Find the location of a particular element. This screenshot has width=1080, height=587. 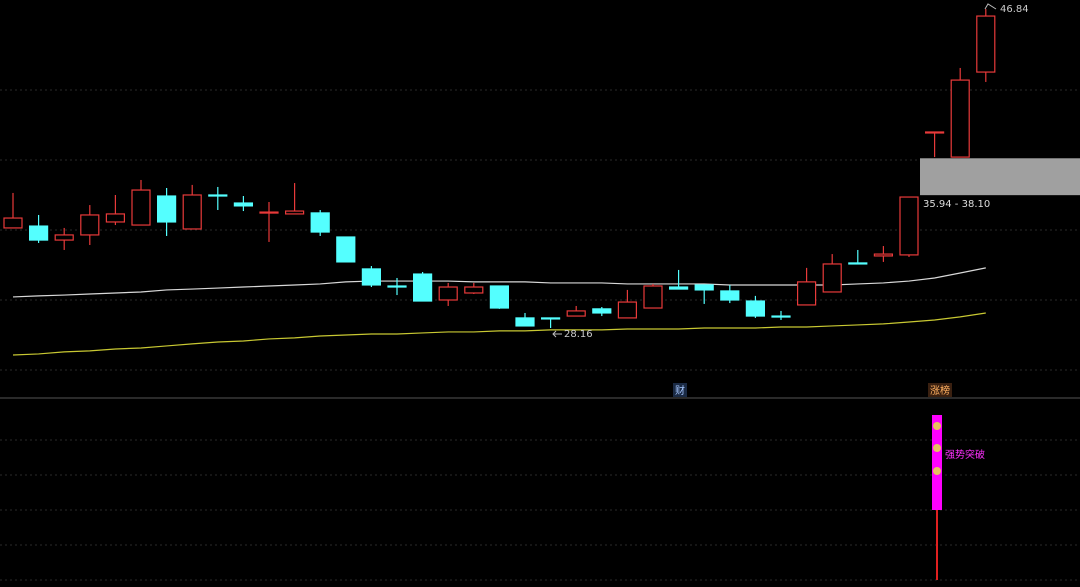

signal: 强势突破 is located at coordinates (958, 497).